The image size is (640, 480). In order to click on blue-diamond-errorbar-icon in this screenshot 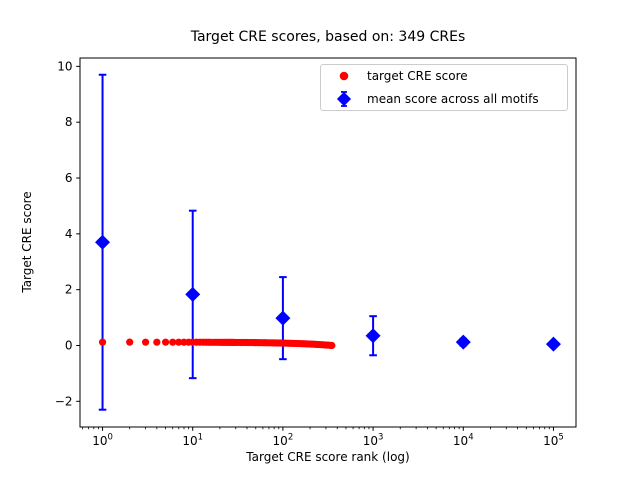, I will do `click(344, 98)`.